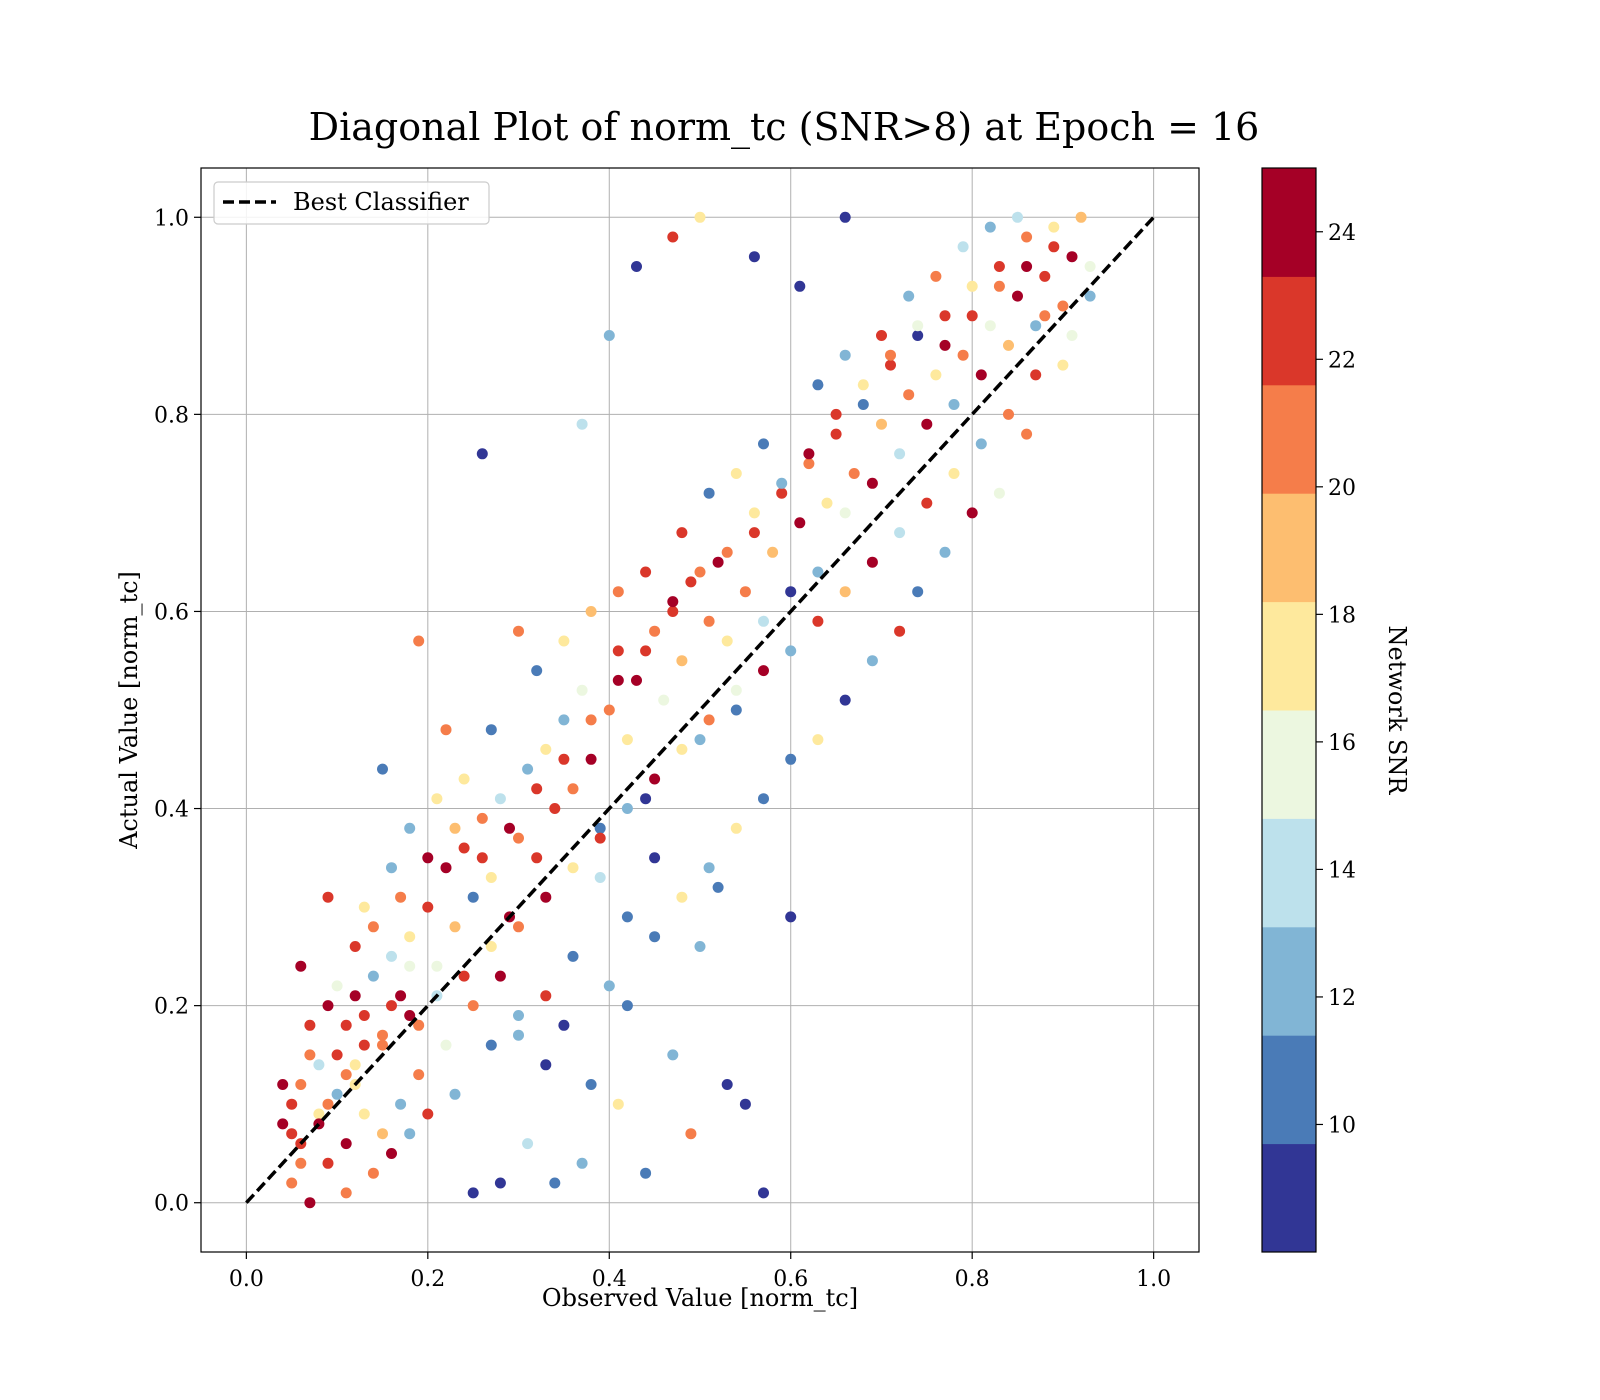  I want to click on y-tick-label: 0.0, so click(171, 1204).